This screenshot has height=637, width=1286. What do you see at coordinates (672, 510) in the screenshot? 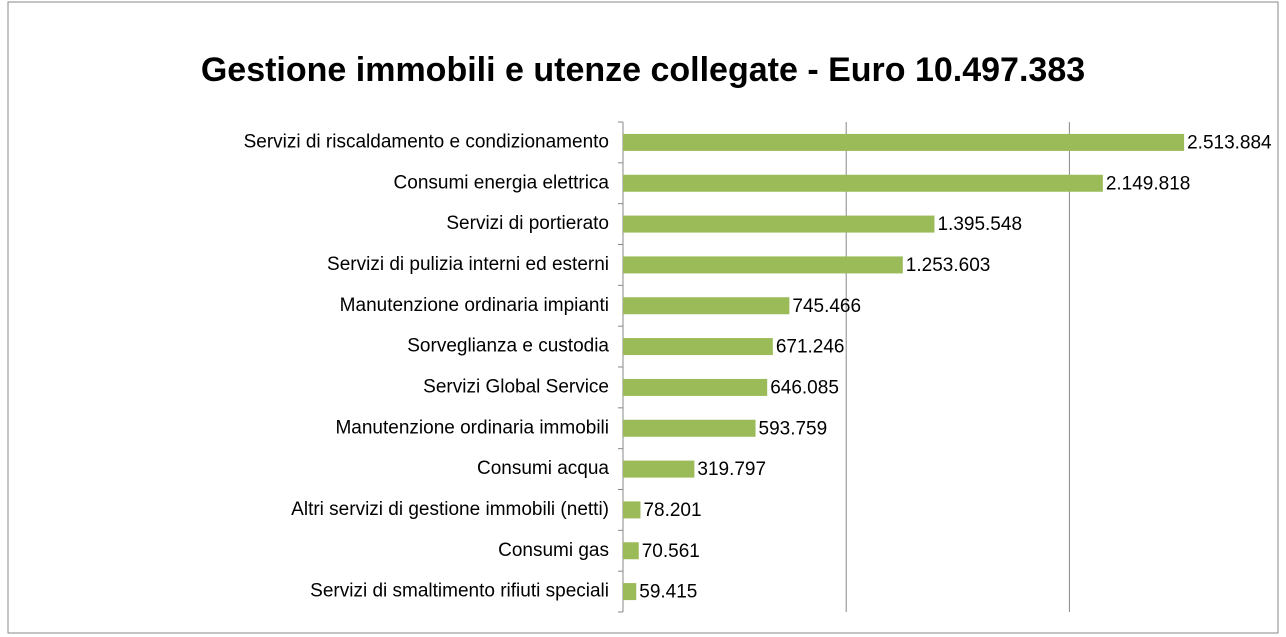
I see `data-label: 78.201` at bounding box center [672, 510].